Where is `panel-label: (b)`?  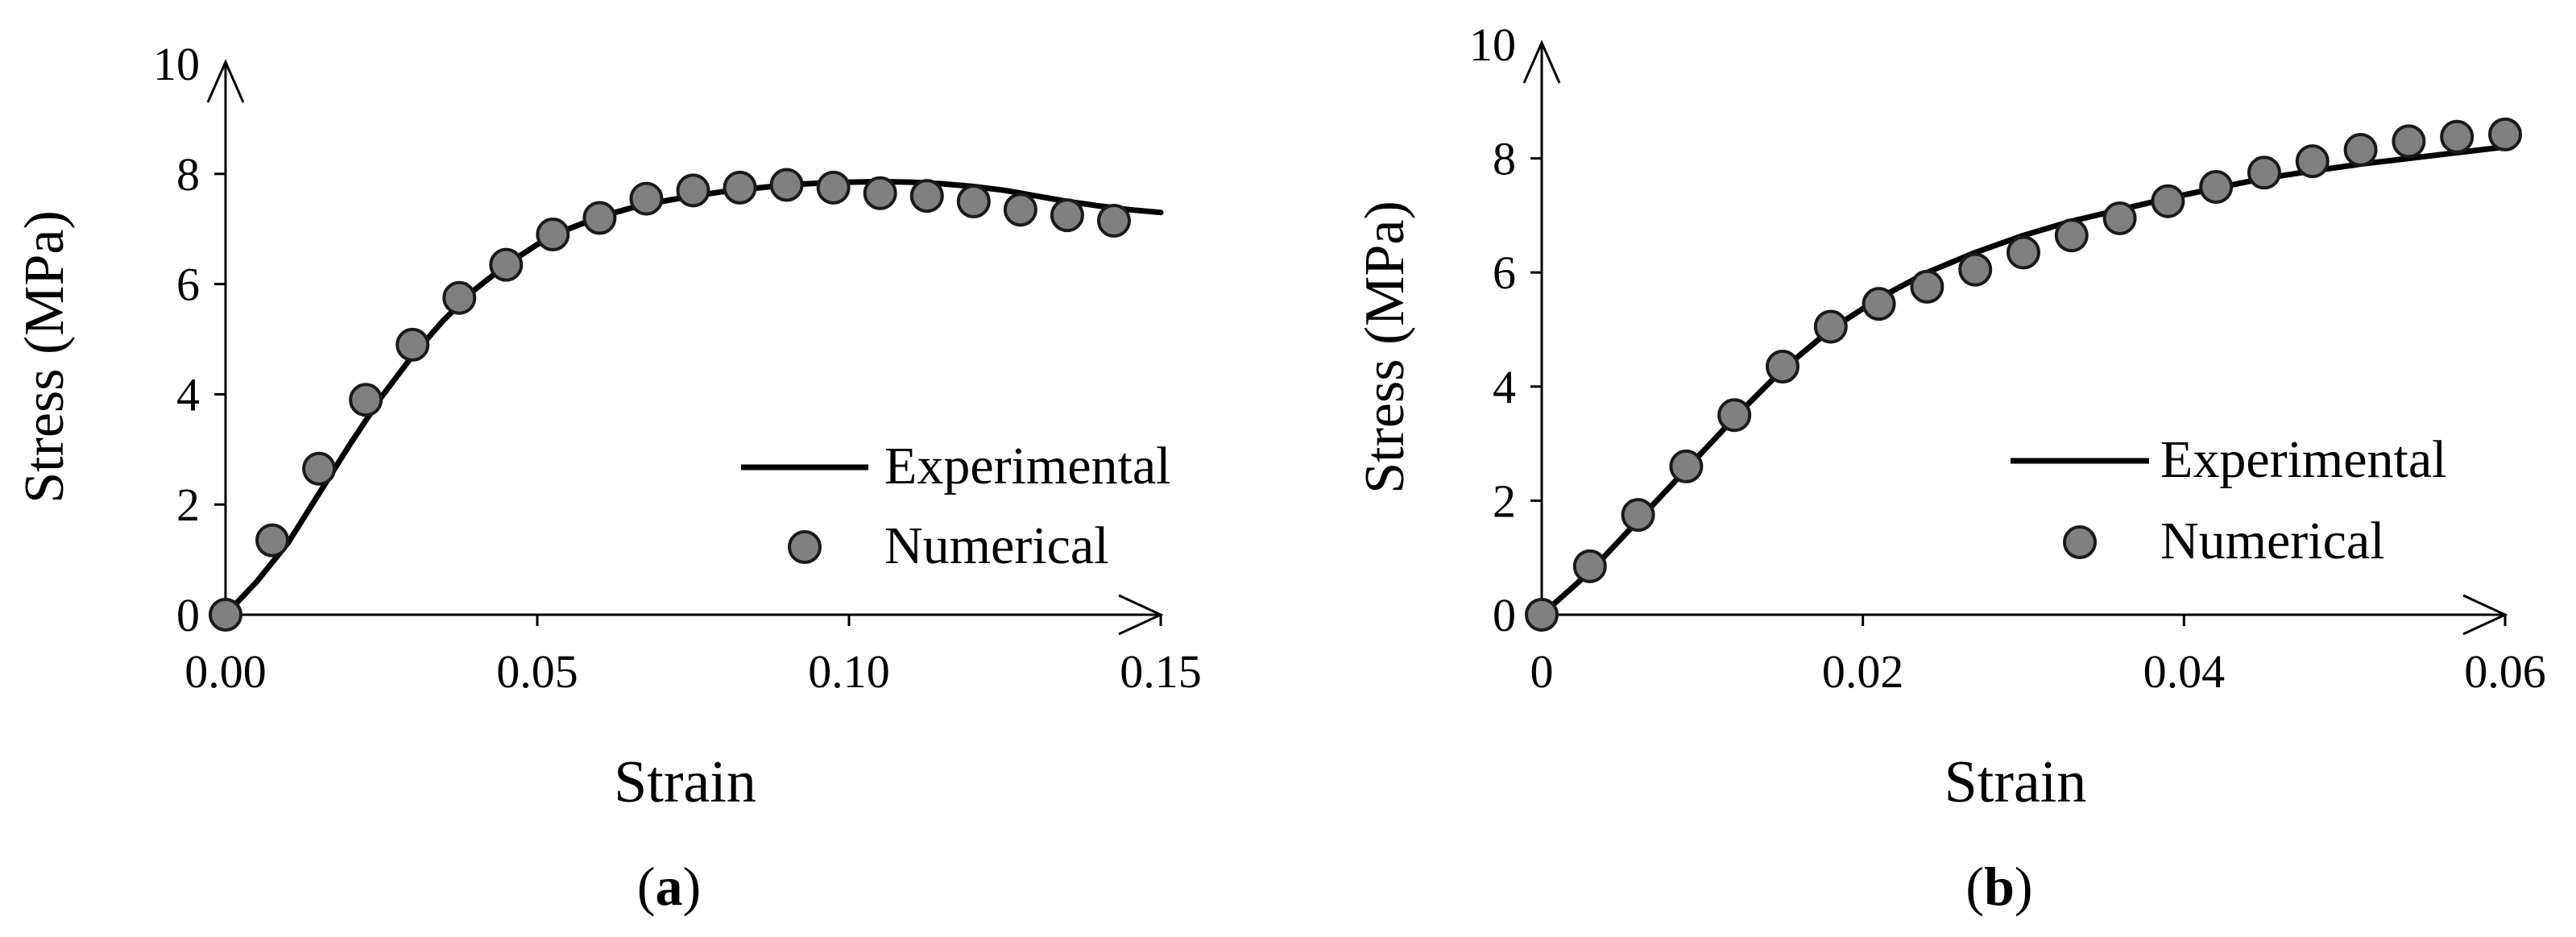 panel-label: (b) is located at coordinates (1998, 887).